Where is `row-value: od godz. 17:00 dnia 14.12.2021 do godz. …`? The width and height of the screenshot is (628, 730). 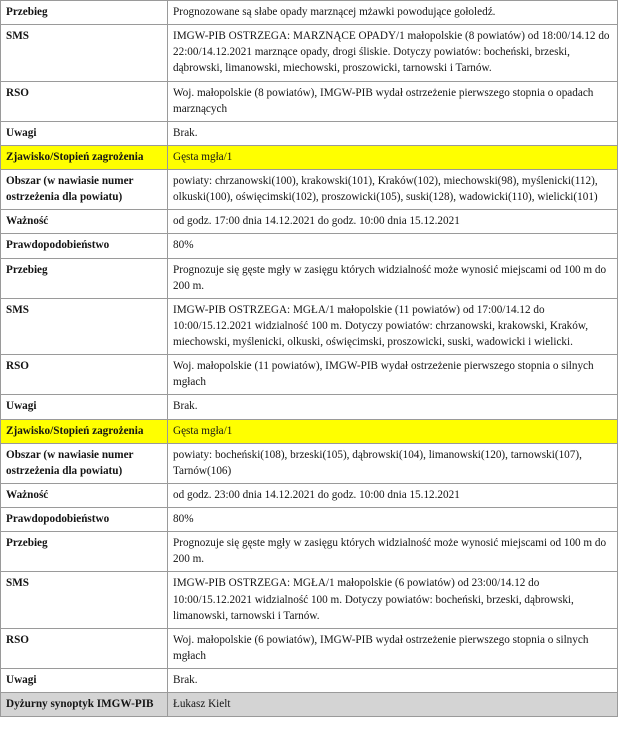
row-value: od godz. 17:00 dnia 14.12.2021 do godz. … is located at coordinates (392, 222).